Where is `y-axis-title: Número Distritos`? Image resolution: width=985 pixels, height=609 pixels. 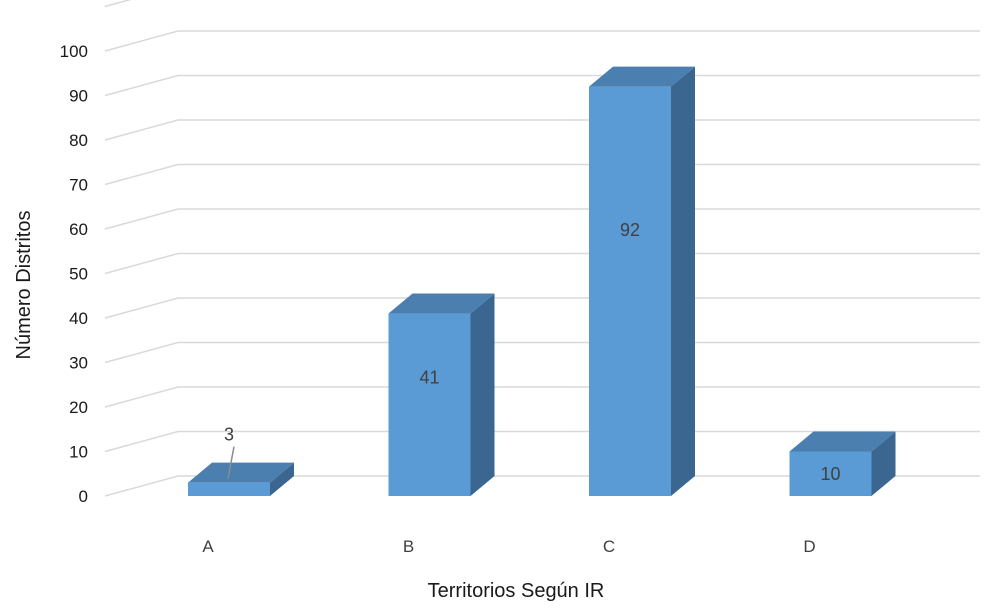
y-axis-title: Número Distritos is located at coordinates (24, 285).